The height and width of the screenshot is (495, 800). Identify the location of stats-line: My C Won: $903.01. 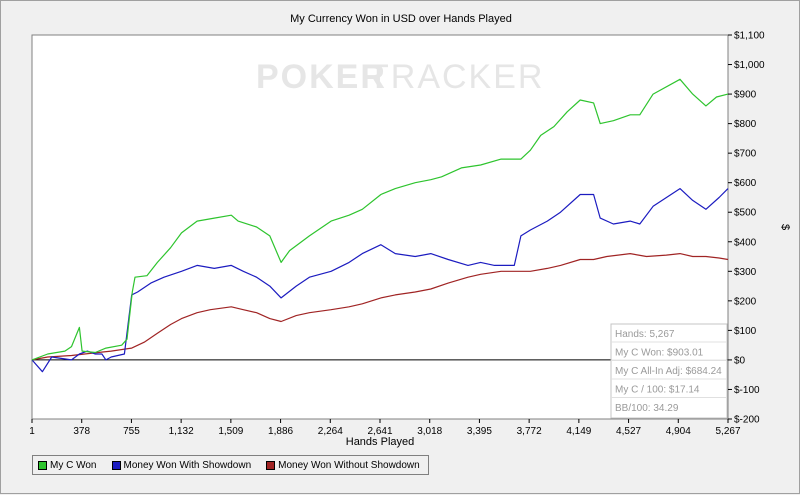
(659, 353).